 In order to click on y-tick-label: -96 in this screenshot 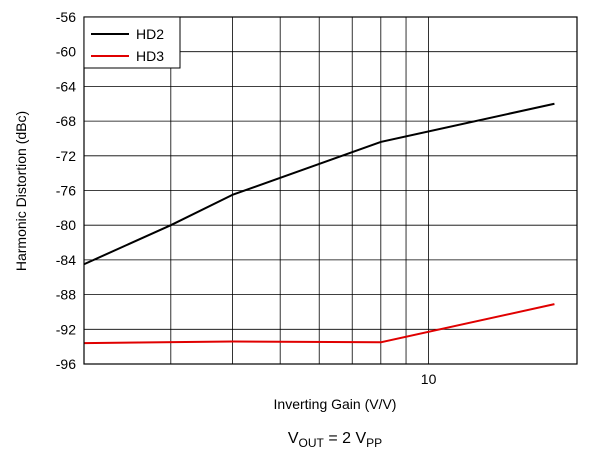, I will do `click(66, 364)`.